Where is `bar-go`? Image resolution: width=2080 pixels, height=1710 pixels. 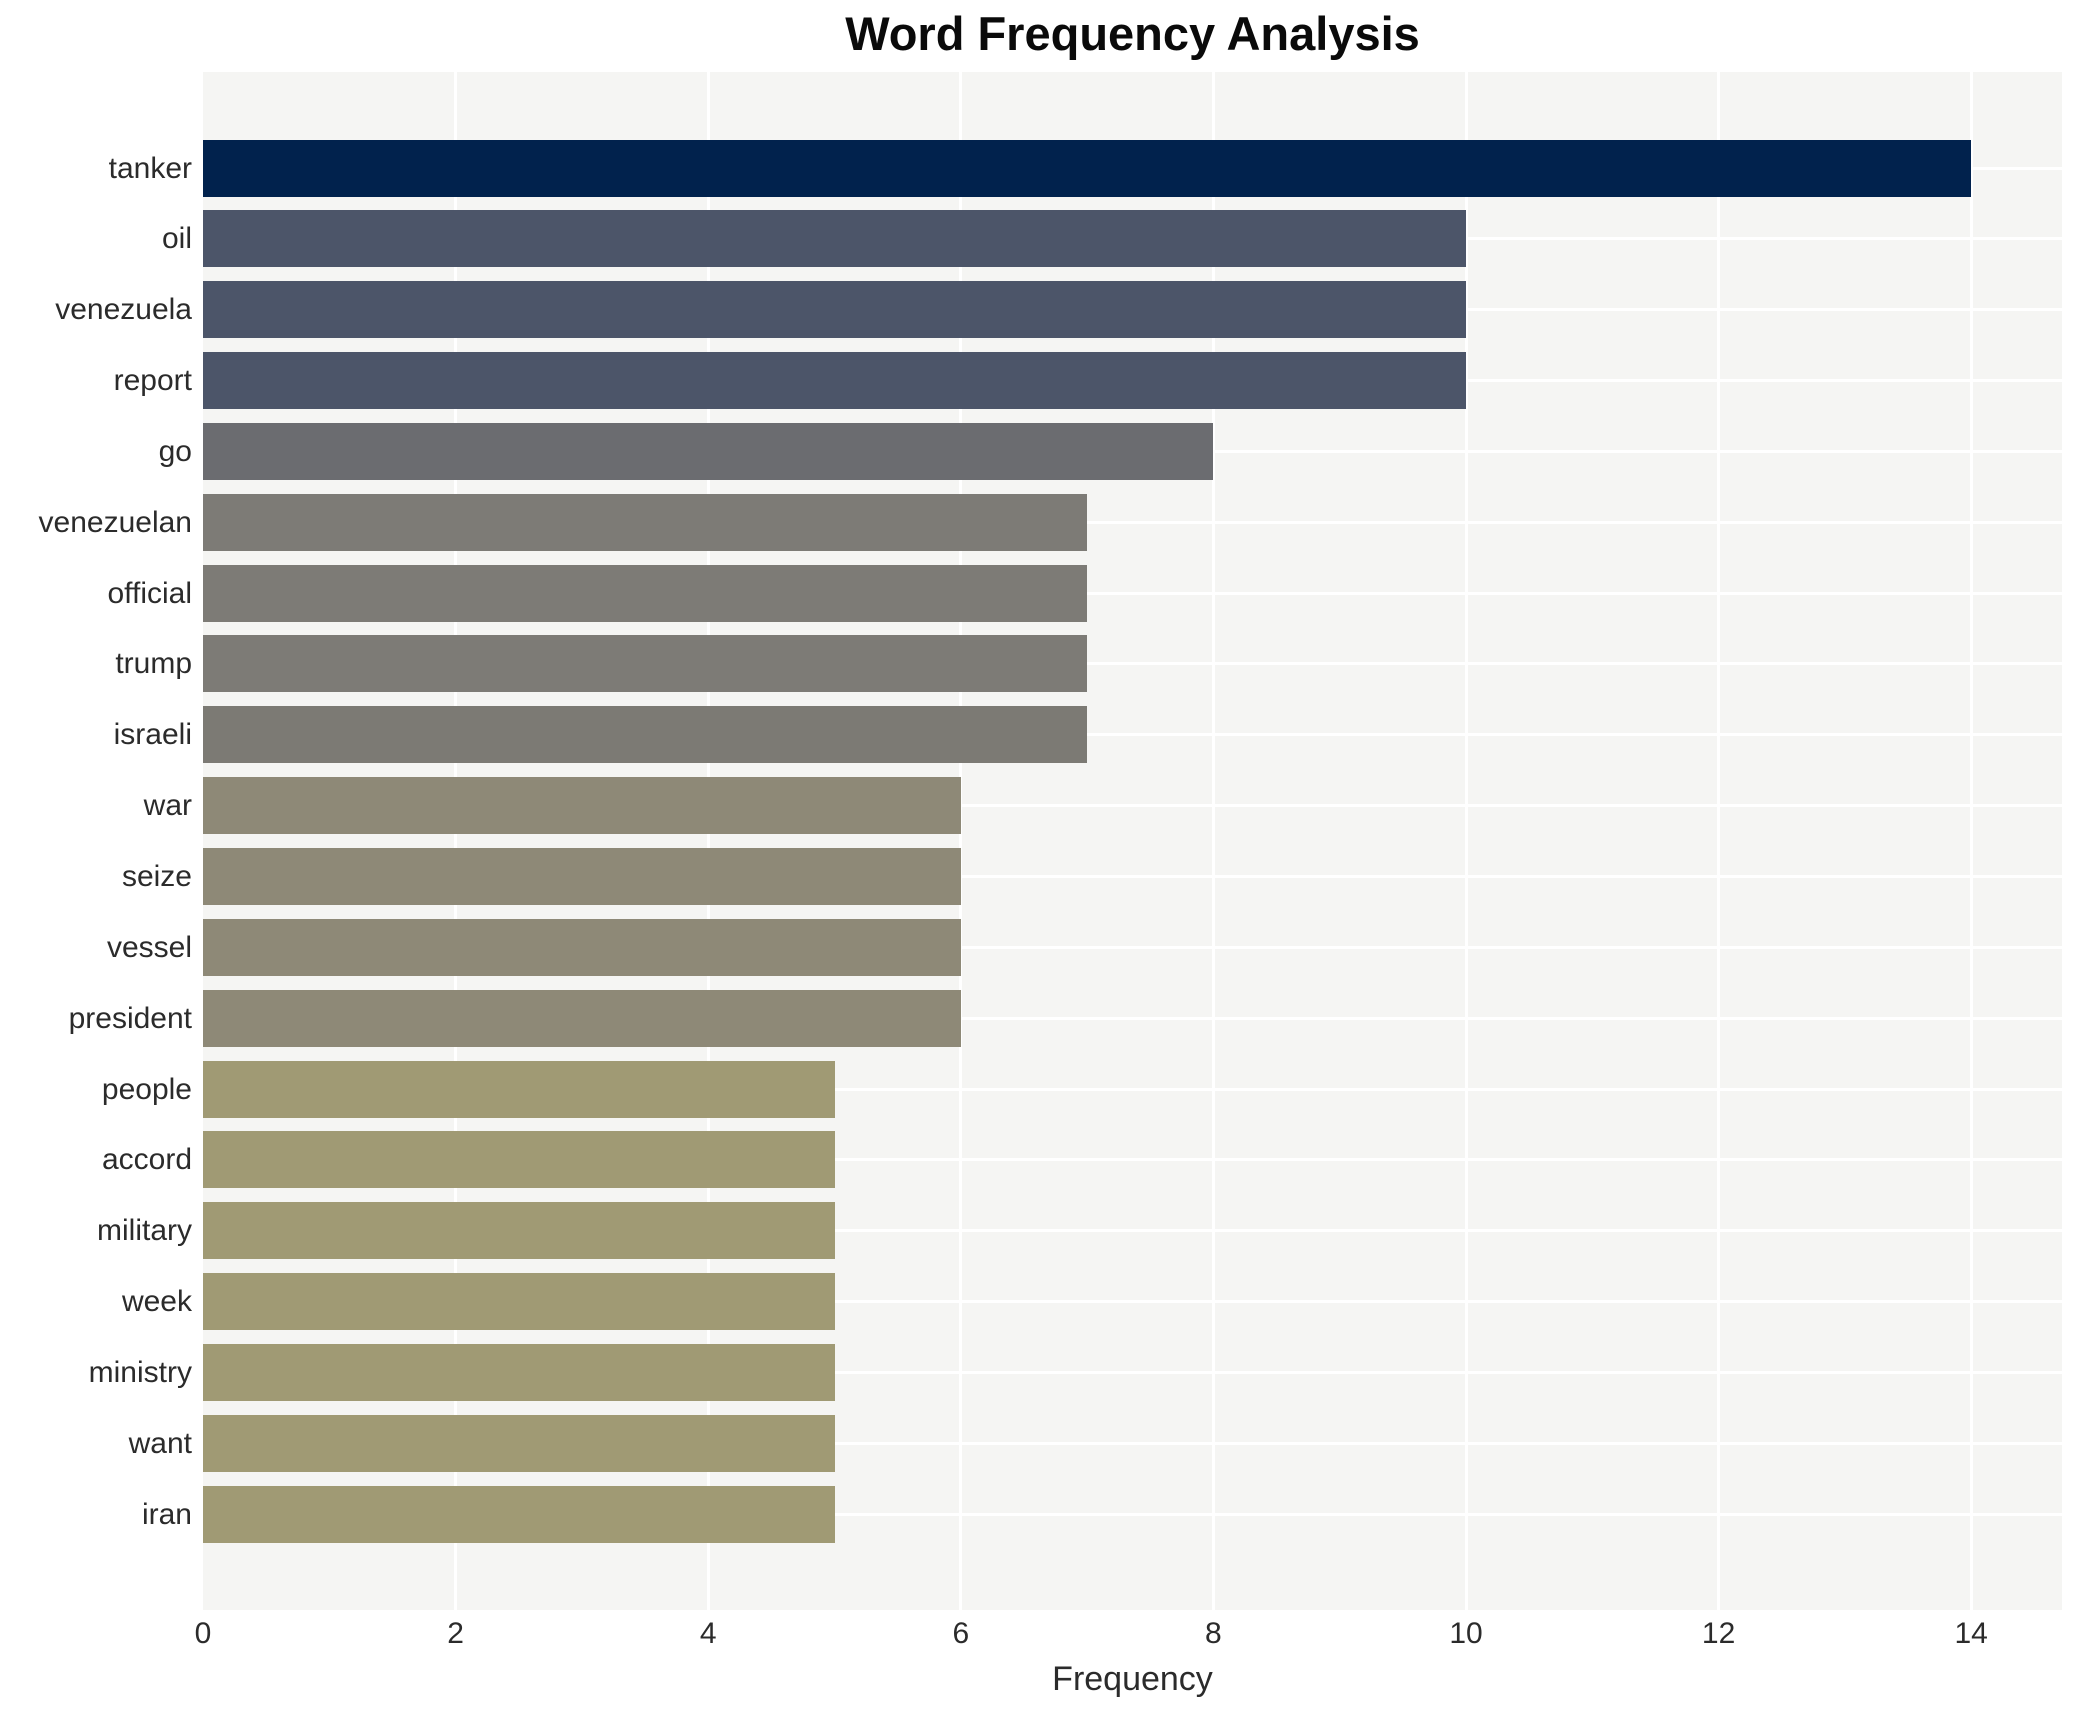
bar-go is located at coordinates (708, 451).